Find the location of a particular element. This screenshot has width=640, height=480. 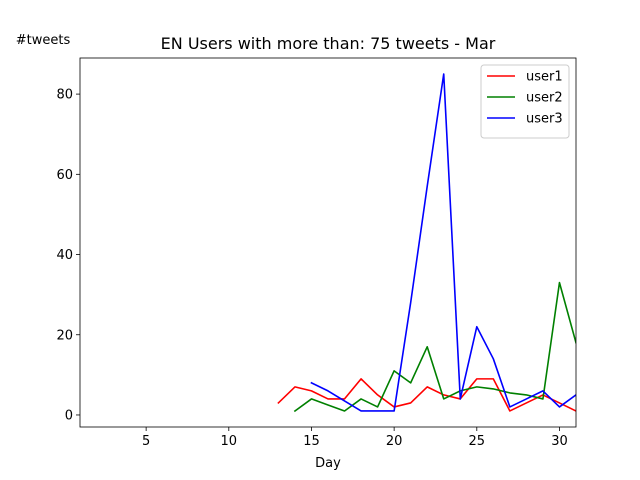

series-line-user1 is located at coordinates (426, 395).